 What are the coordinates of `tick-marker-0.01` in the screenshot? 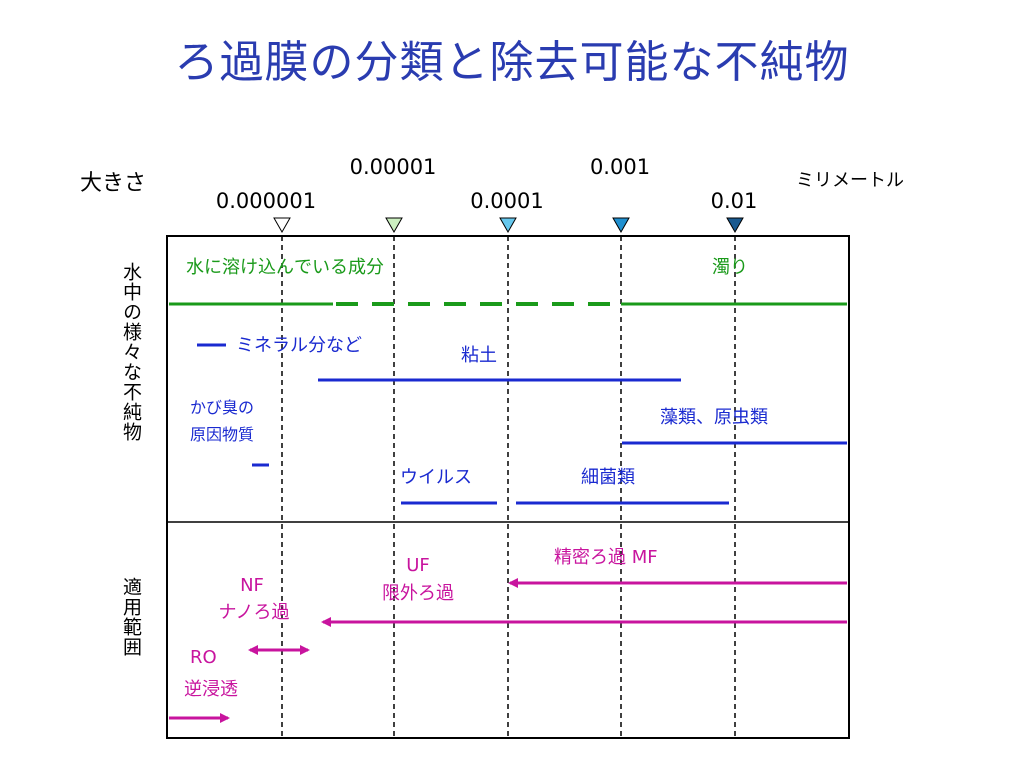 It's located at (735, 225).